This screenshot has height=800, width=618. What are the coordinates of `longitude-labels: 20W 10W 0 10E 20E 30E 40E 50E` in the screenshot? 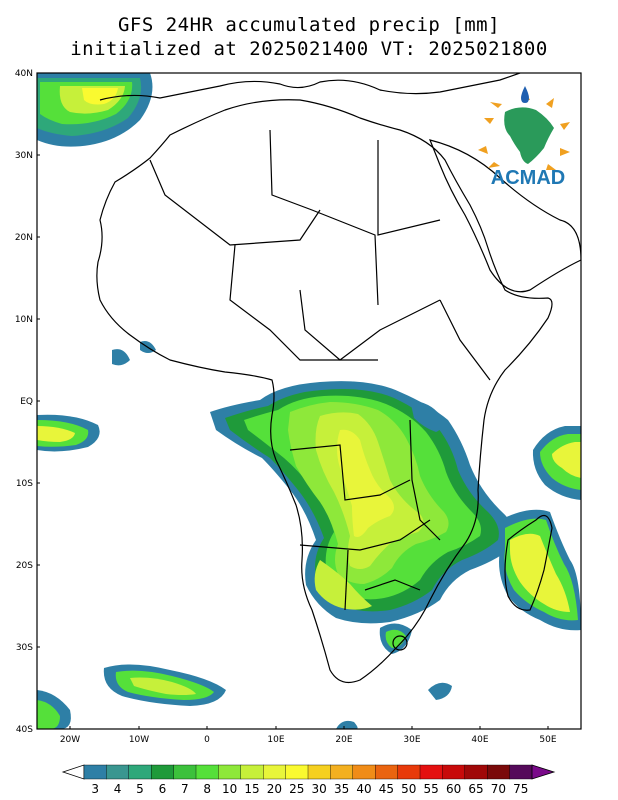 It's located at (308, 740).